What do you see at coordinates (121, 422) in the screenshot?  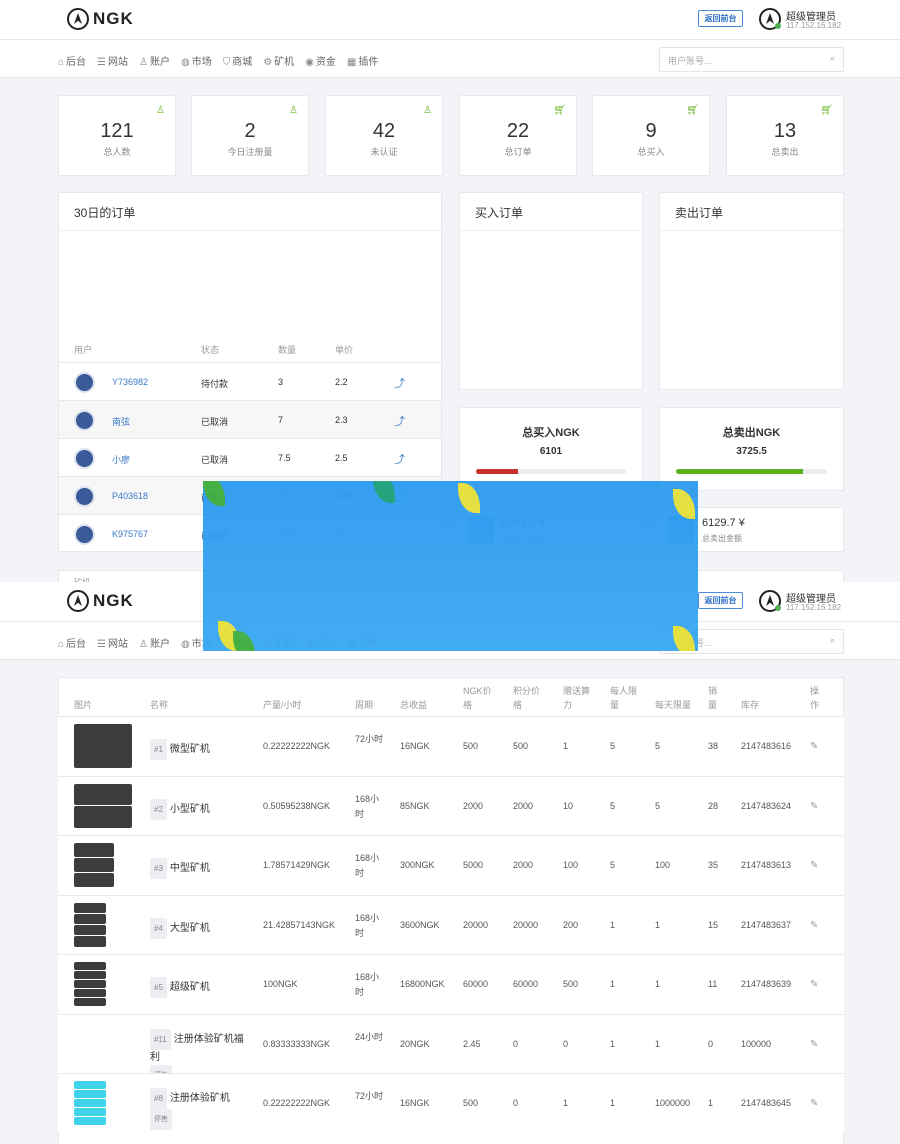 I see `user-link: 南弦` at bounding box center [121, 422].